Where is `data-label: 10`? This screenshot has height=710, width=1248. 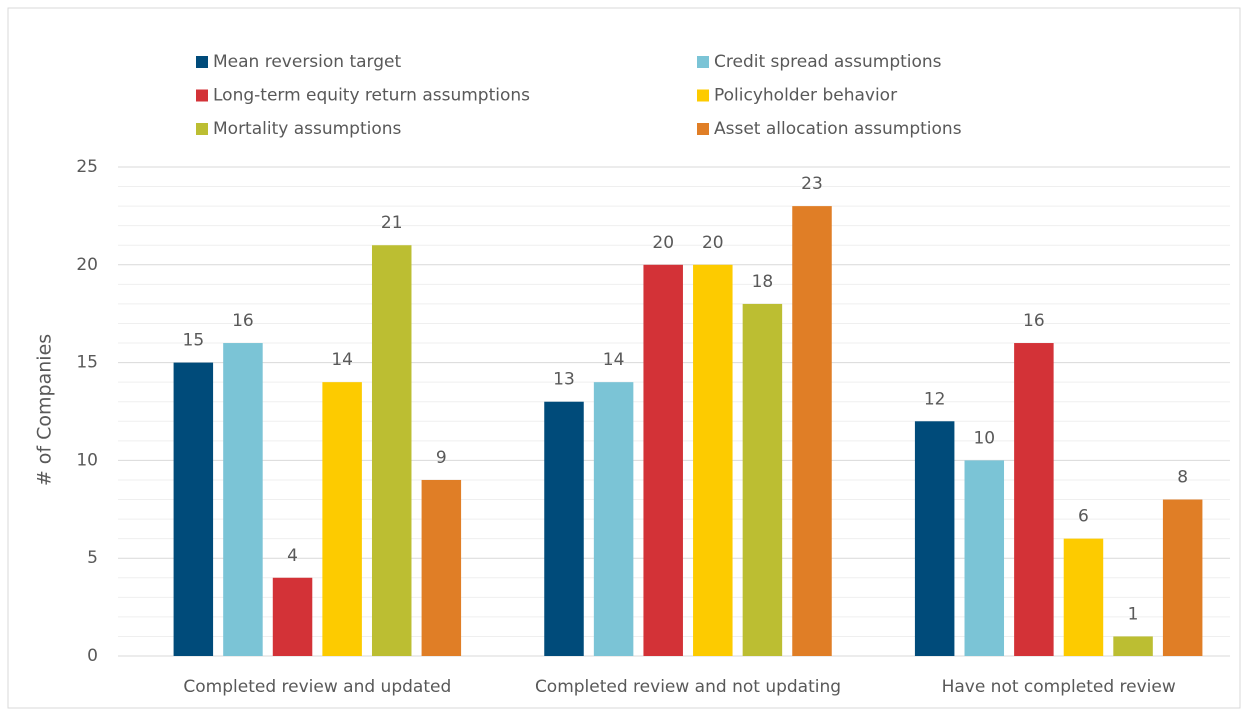
data-label: 10 is located at coordinates (984, 438).